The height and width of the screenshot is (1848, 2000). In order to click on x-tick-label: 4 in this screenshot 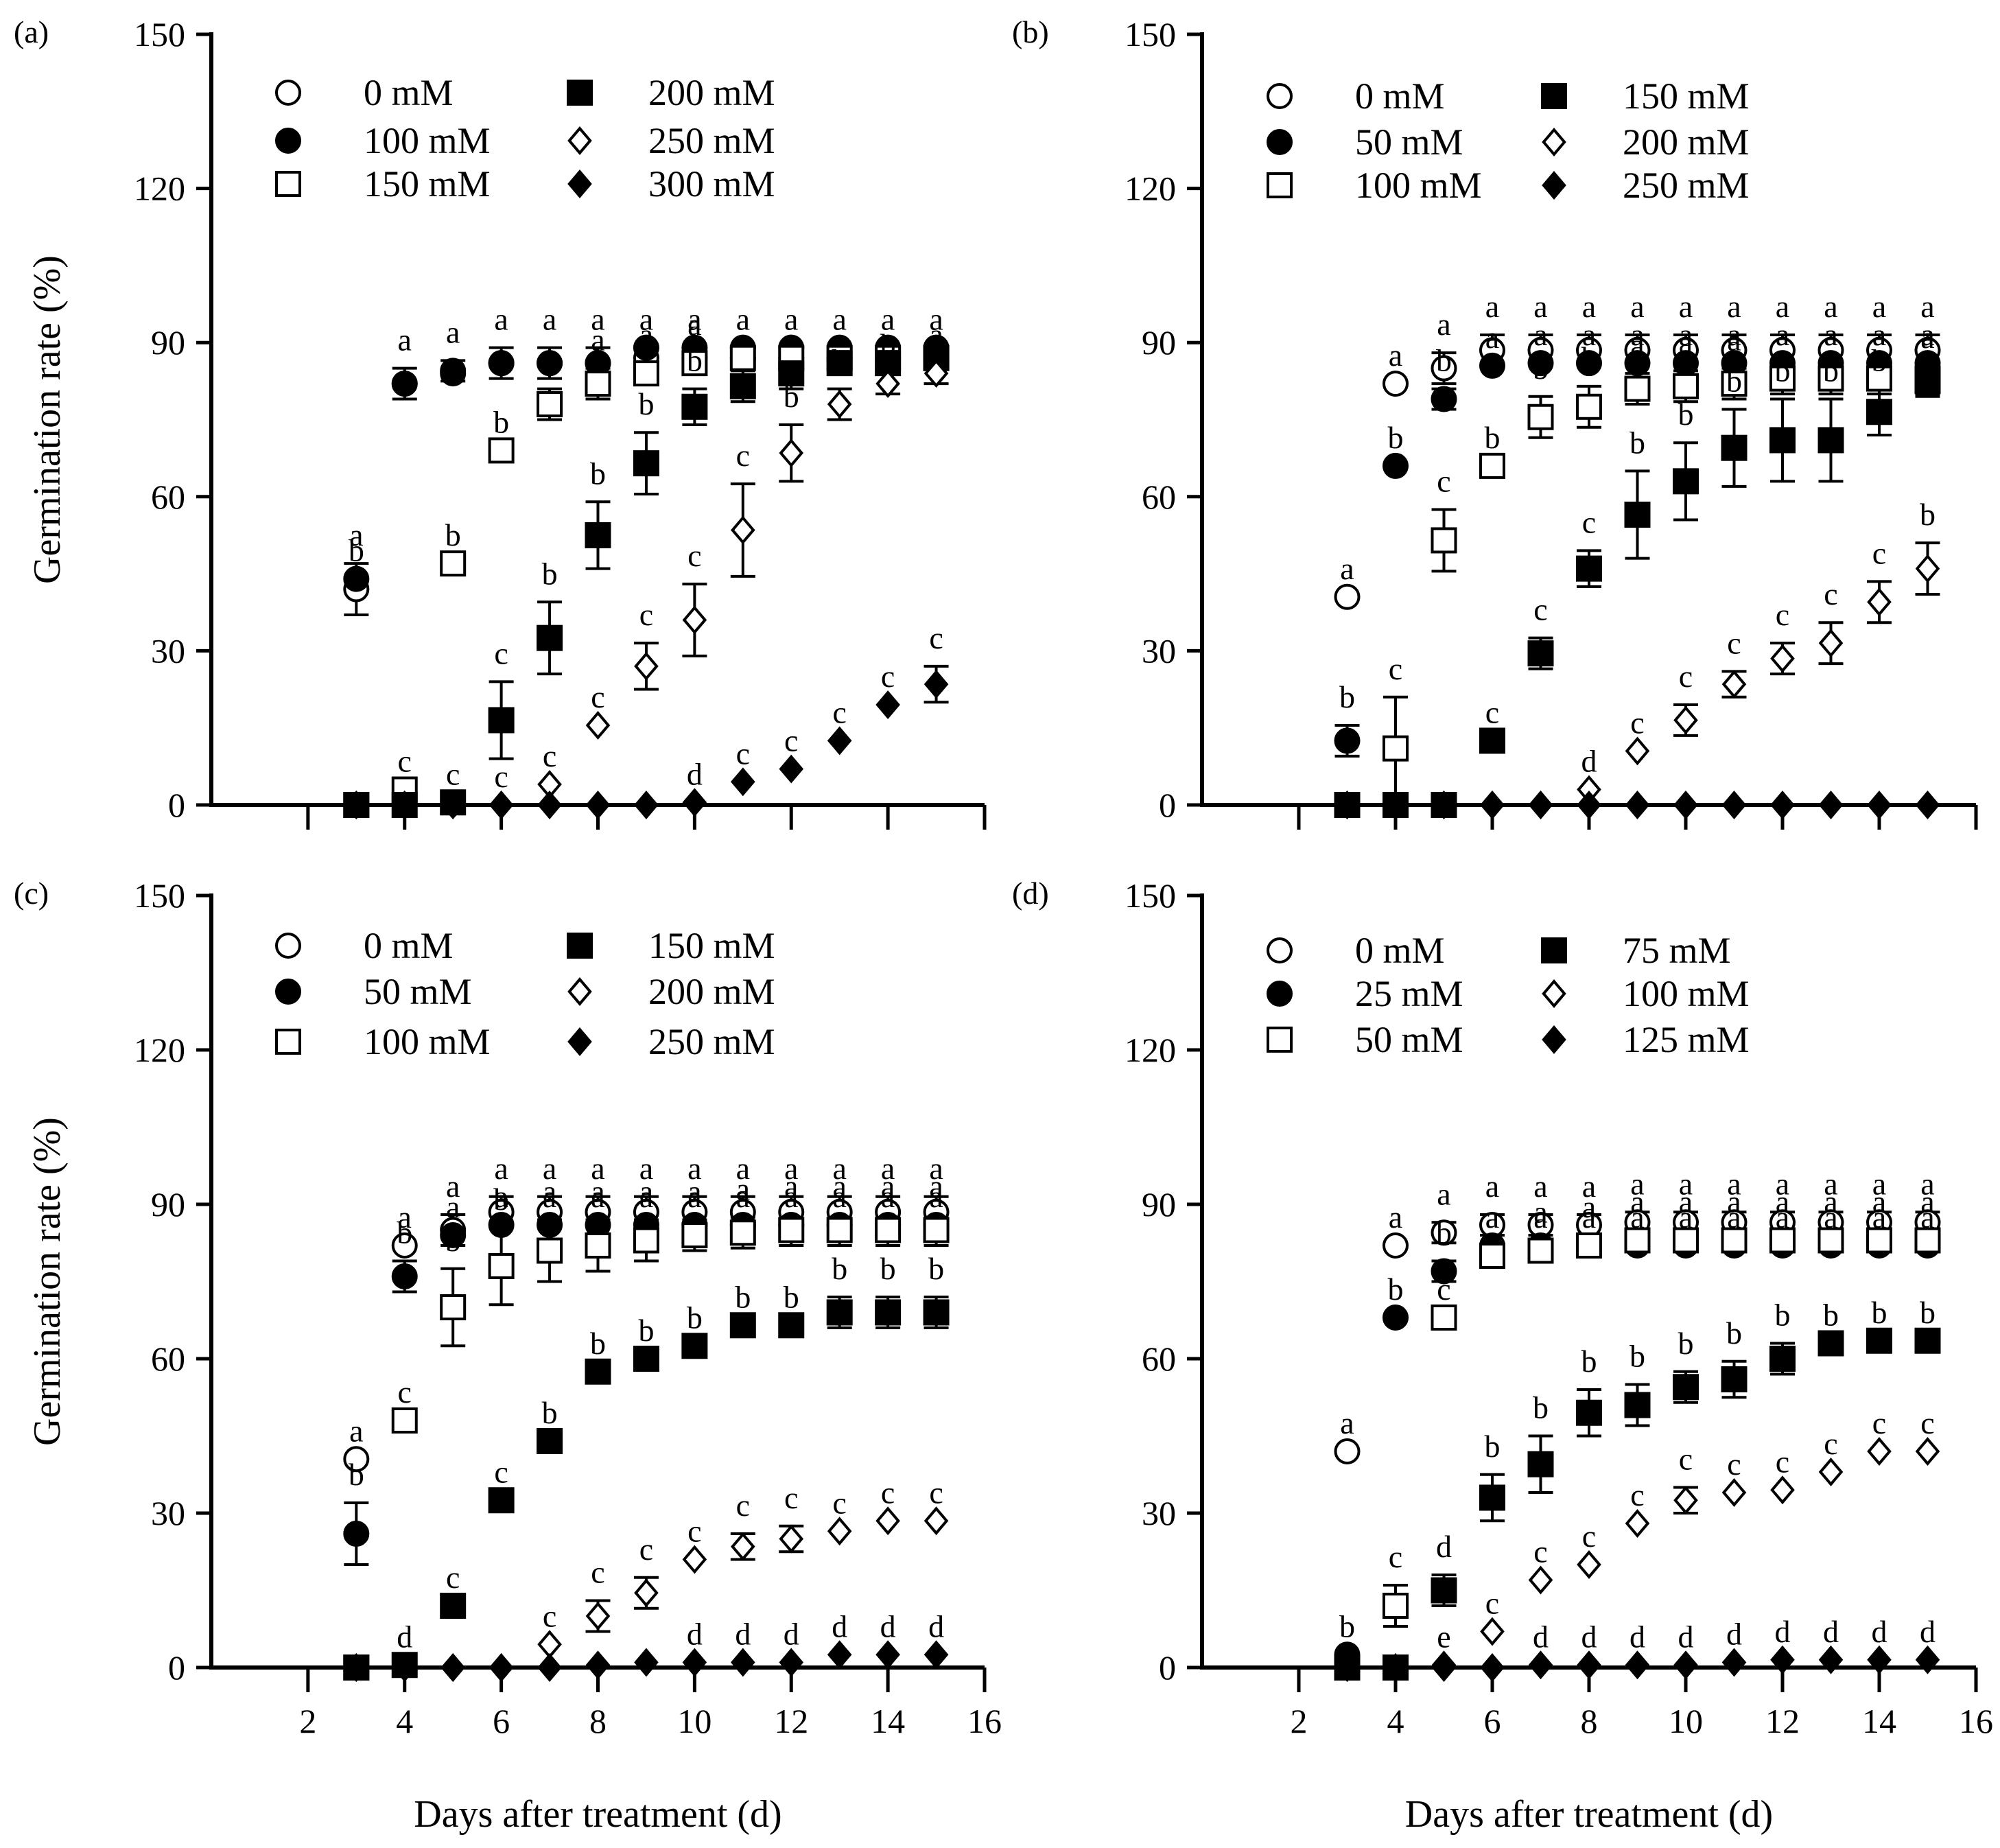, I will do `click(1395, 1721)`.